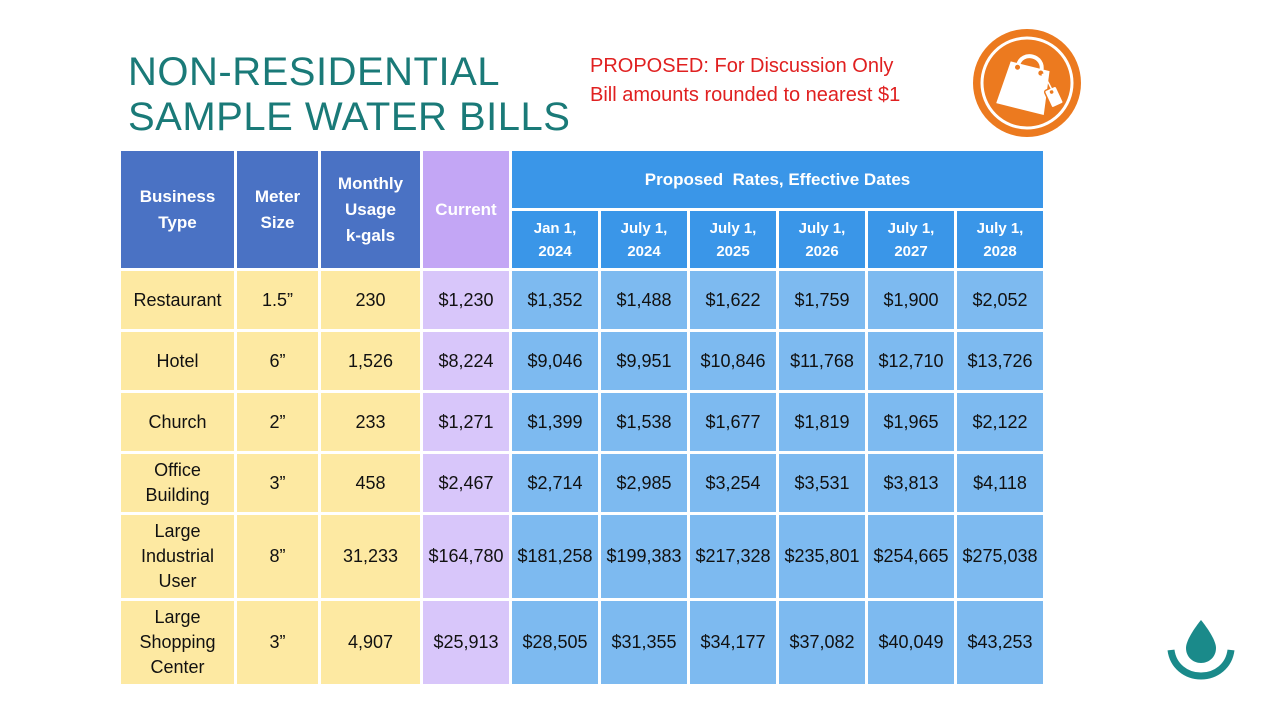 This screenshot has height=720, width=1280. I want to click on cell-proposed-bill: $31,355, so click(644, 642).